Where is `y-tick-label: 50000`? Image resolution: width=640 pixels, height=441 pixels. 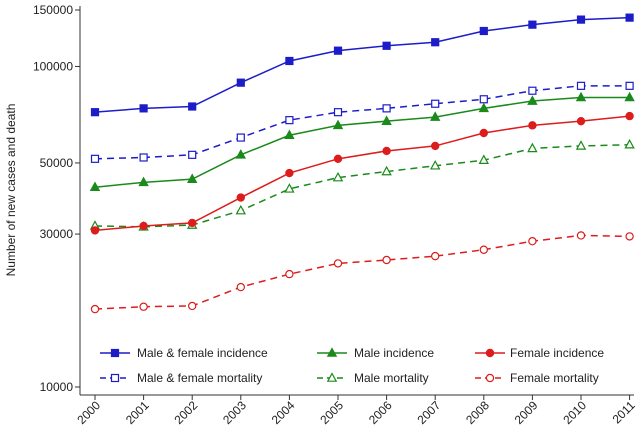
y-tick-label: 50000 is located at coordinates (57, 163).